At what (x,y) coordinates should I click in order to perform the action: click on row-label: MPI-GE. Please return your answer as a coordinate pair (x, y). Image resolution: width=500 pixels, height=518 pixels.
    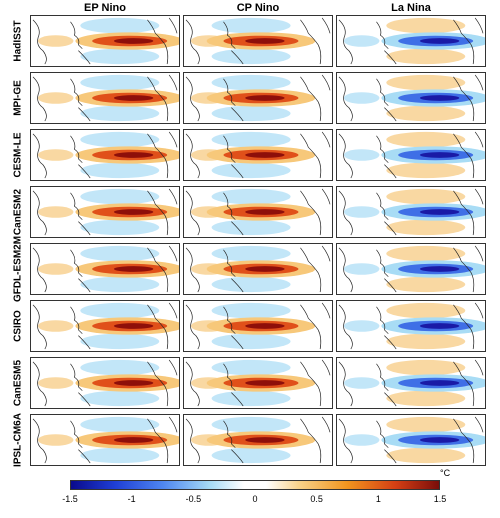
    Looking at the image, I should click on (18, 98).